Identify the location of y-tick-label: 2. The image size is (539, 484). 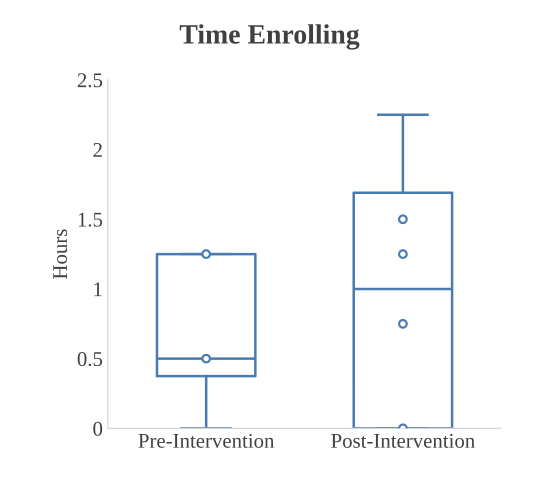
(97, 149).